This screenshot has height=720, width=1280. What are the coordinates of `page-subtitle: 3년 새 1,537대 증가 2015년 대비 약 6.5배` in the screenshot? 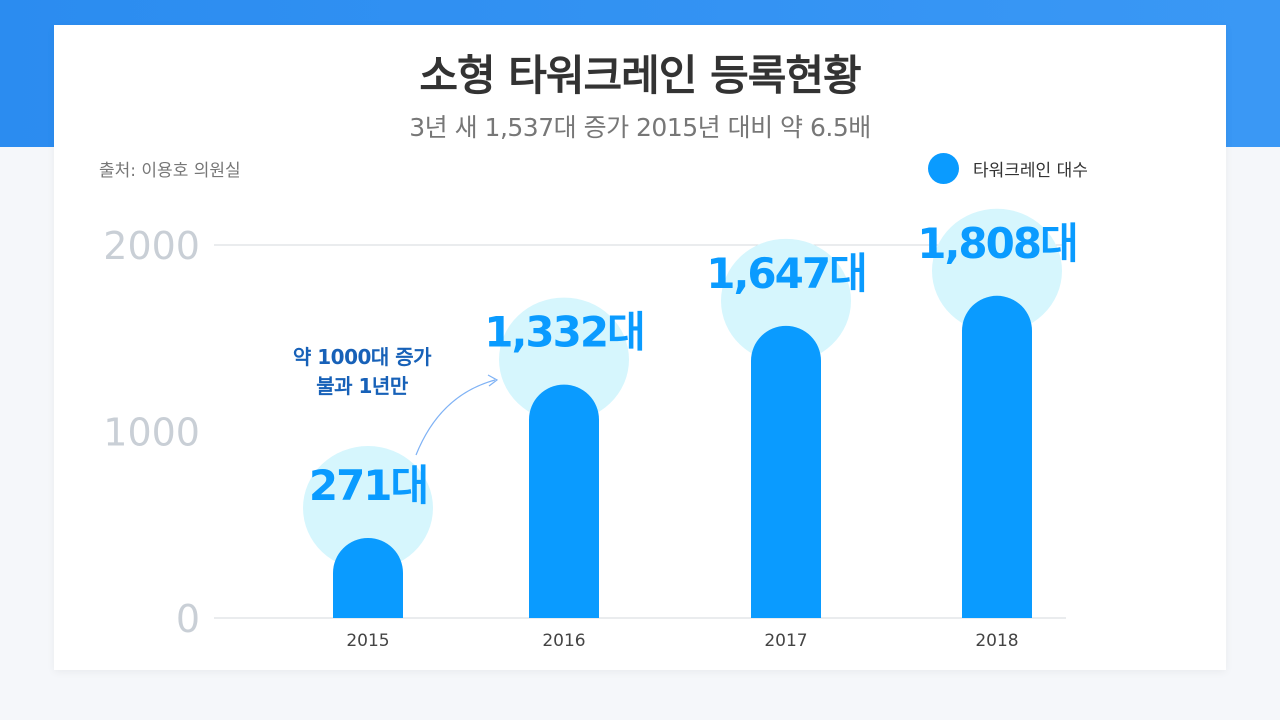 It's located at (640, 127).